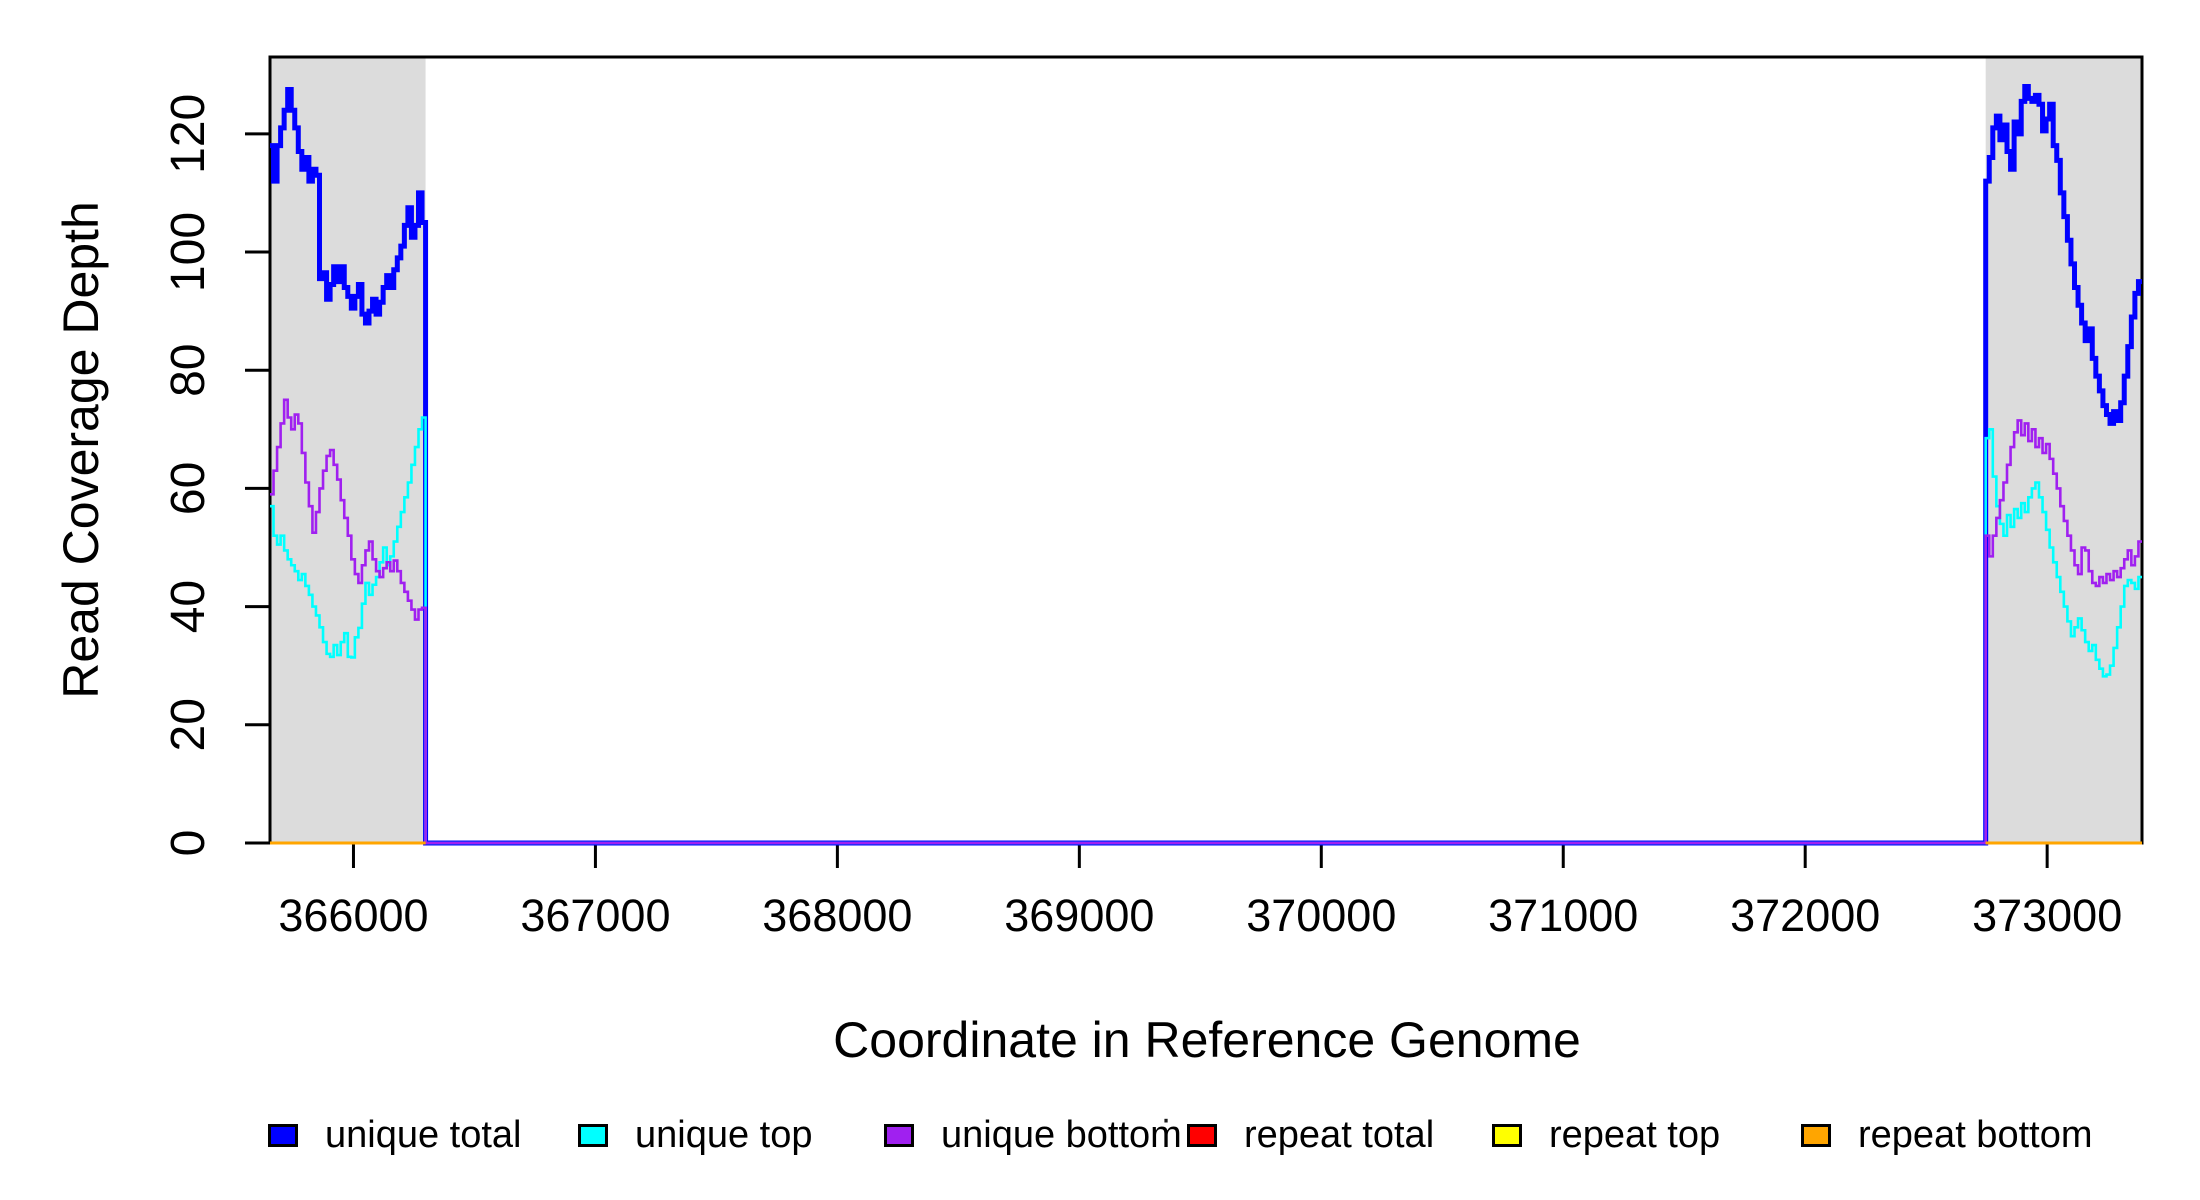 The height and width of the screenshot is (1200, 2200). Describe the element at coordinates (1079, 915) in the screenshot. I see `x-tick-label: 369000` at that location.